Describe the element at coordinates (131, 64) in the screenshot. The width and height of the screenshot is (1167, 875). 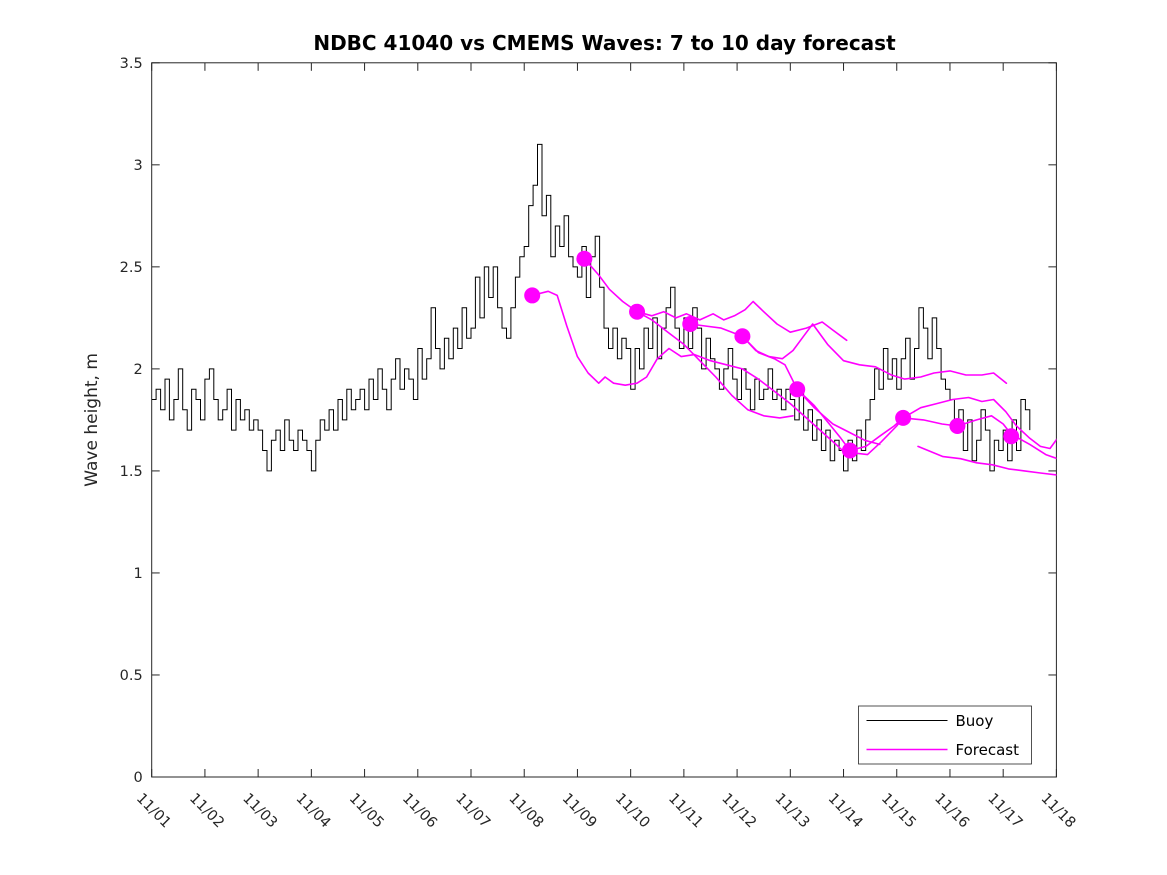
I see `y-tick-label: 3.5` at that location.